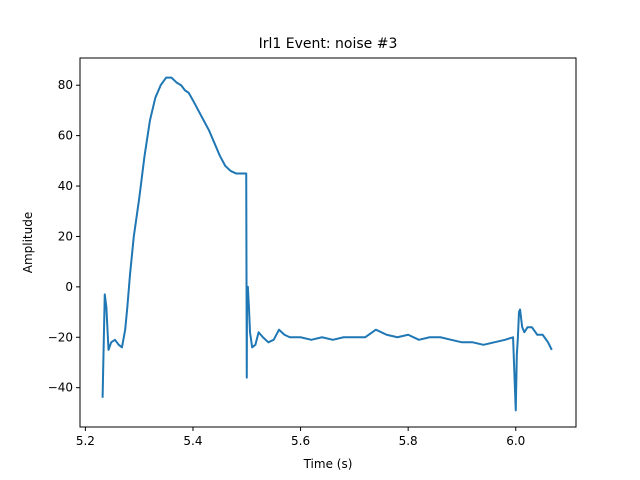 This screenshot has height=480, width=640. I want to click on x-axis-label: Time (s), so click(328, 464).